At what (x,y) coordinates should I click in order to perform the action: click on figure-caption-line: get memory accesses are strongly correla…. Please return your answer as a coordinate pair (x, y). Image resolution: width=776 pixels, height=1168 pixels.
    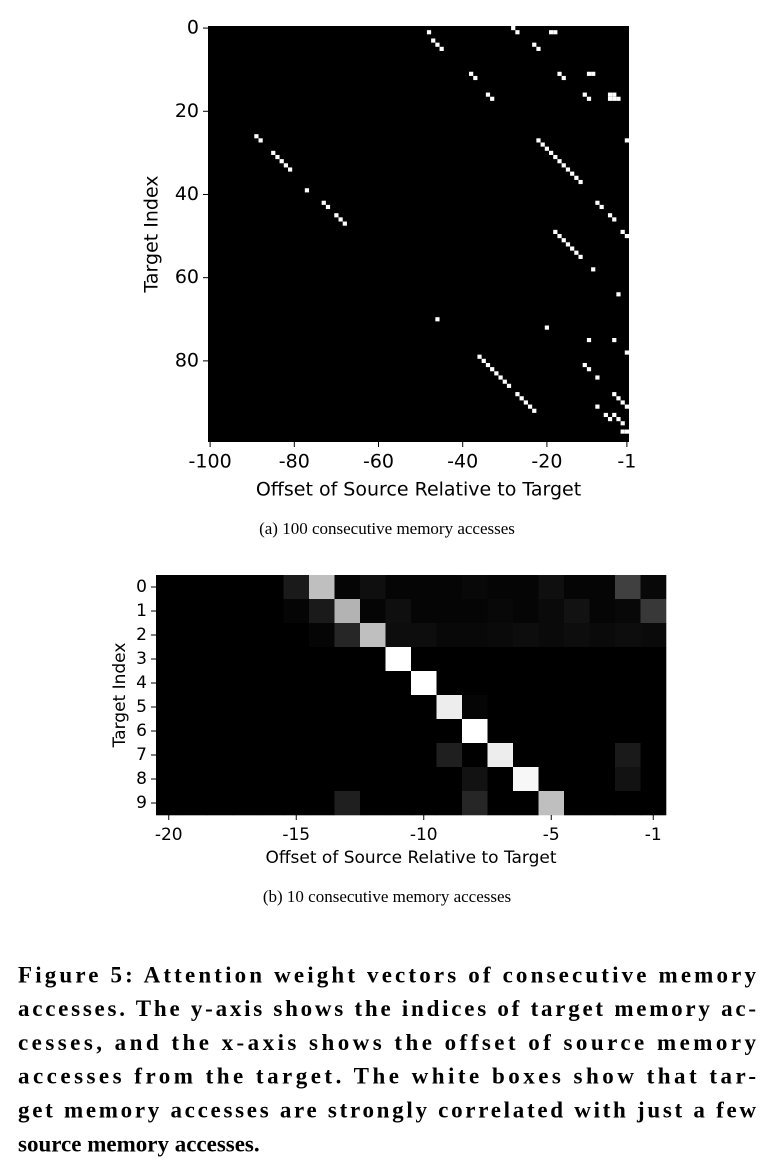
    Looking at the image, I should click on (387, 1109).